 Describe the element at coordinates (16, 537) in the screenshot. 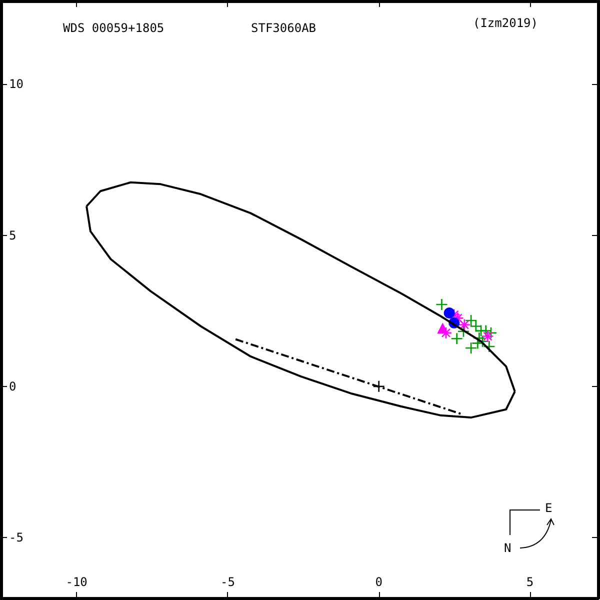

I see `y-tick-label: -5` at that location.